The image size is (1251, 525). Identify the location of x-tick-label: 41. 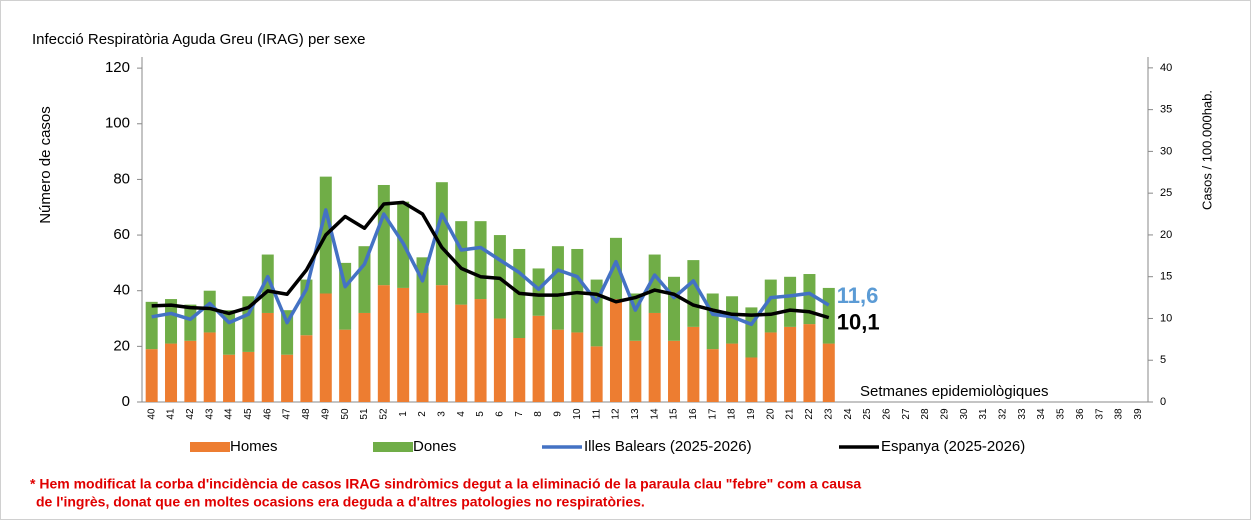
(171, 414).